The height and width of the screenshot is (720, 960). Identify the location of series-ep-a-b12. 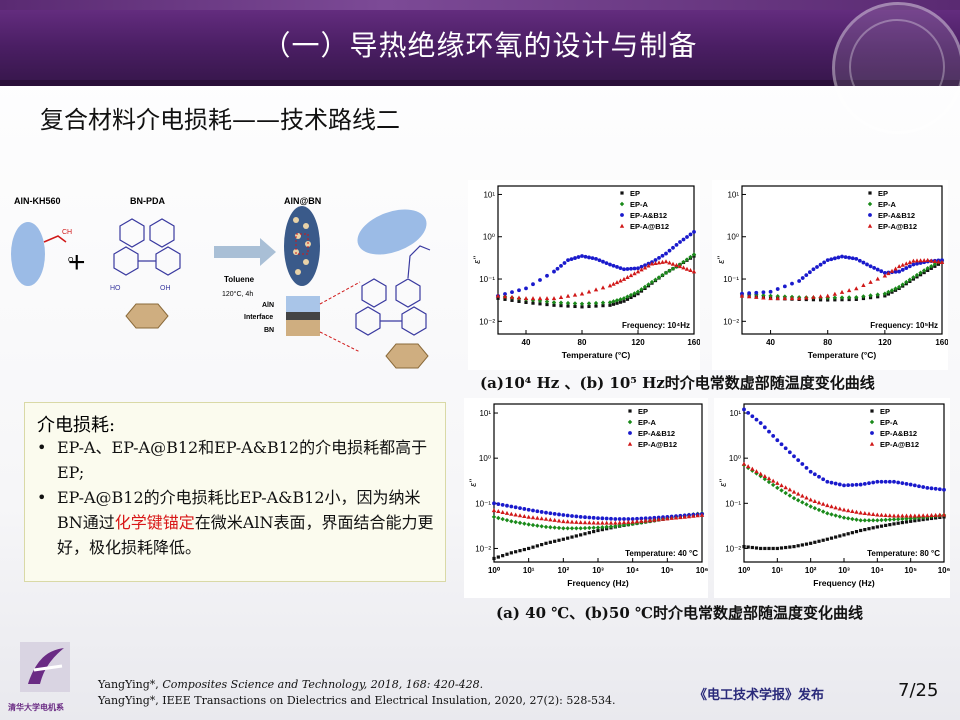
(842, 279).